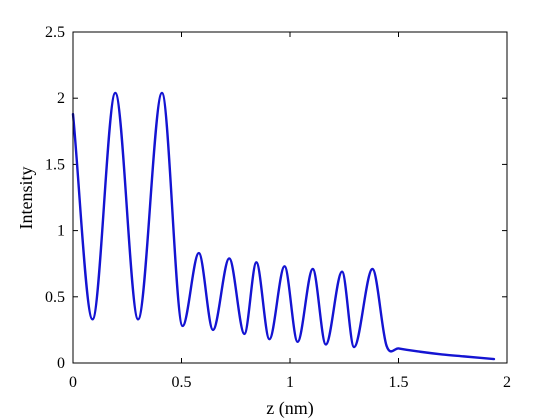  Describe the element at coordinates (55, 164) in the screenshot. I see `y-tick-label: 1.5` at that location.